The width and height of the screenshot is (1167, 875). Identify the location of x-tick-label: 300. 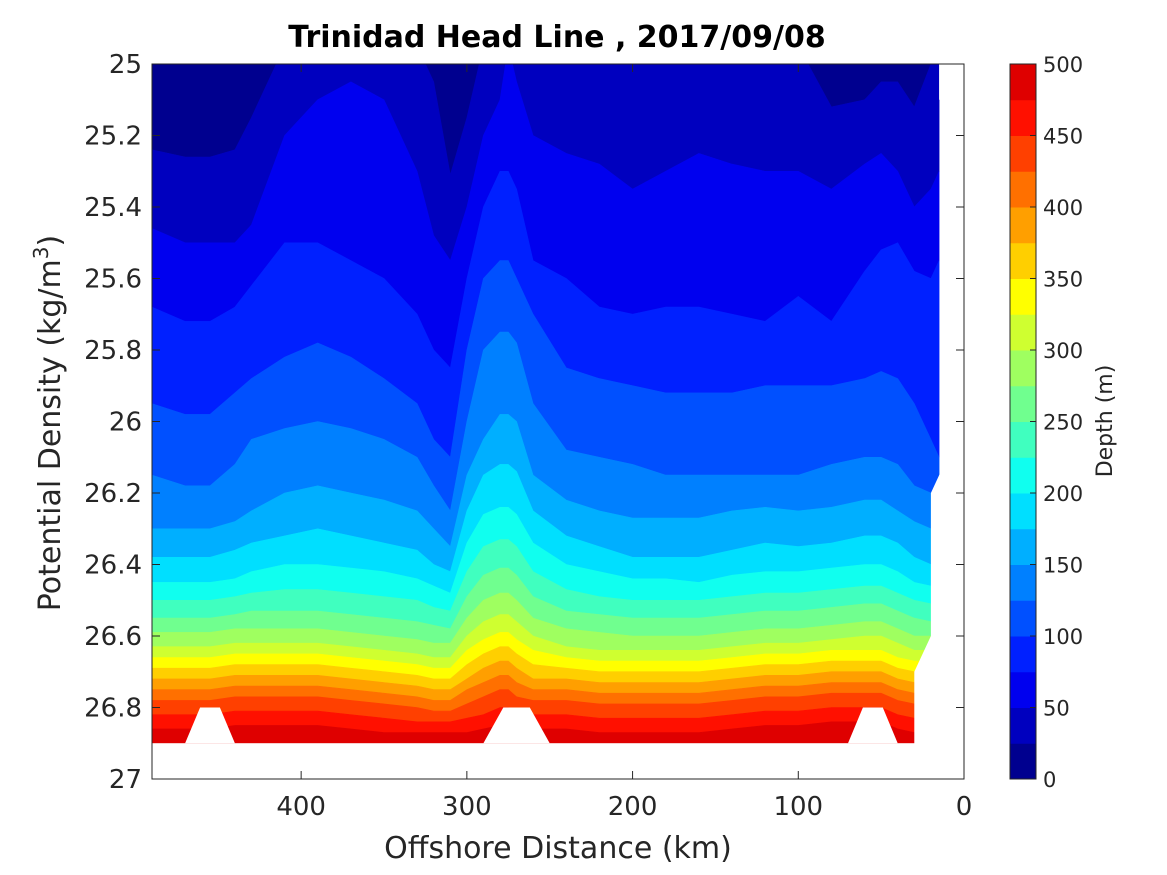
(467, 807).